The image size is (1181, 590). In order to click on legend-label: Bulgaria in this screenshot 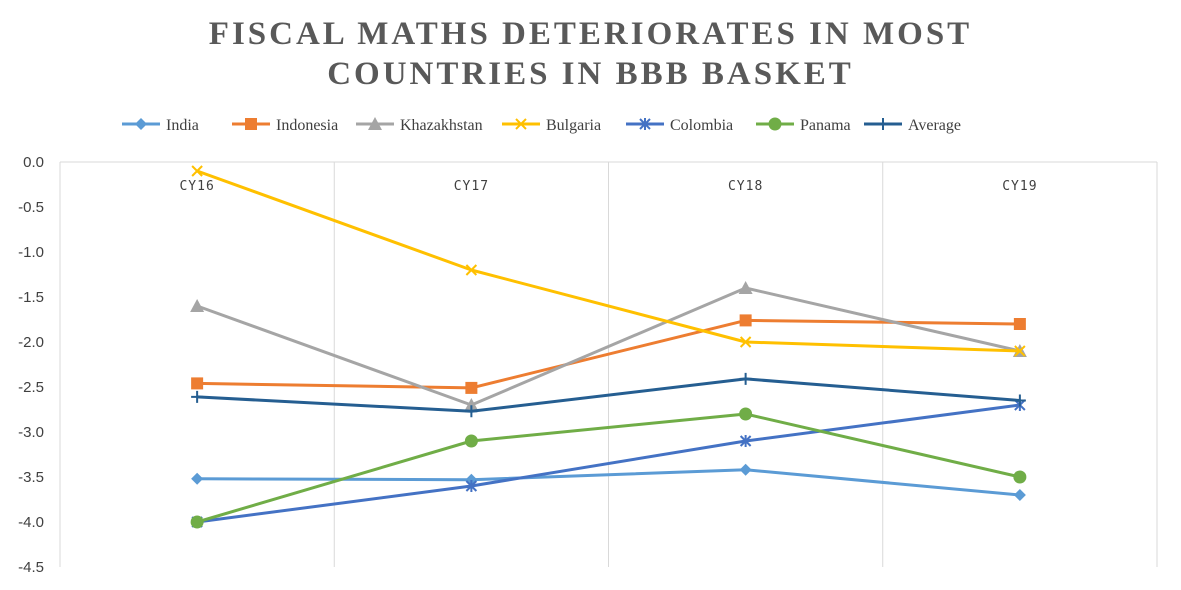, I will do `click(573, 125)`.